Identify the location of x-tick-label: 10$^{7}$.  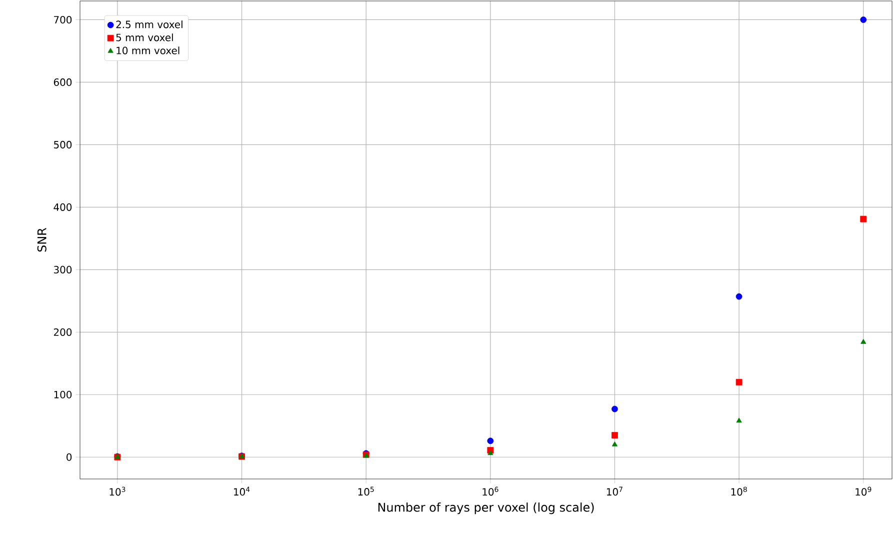
(614, 491).